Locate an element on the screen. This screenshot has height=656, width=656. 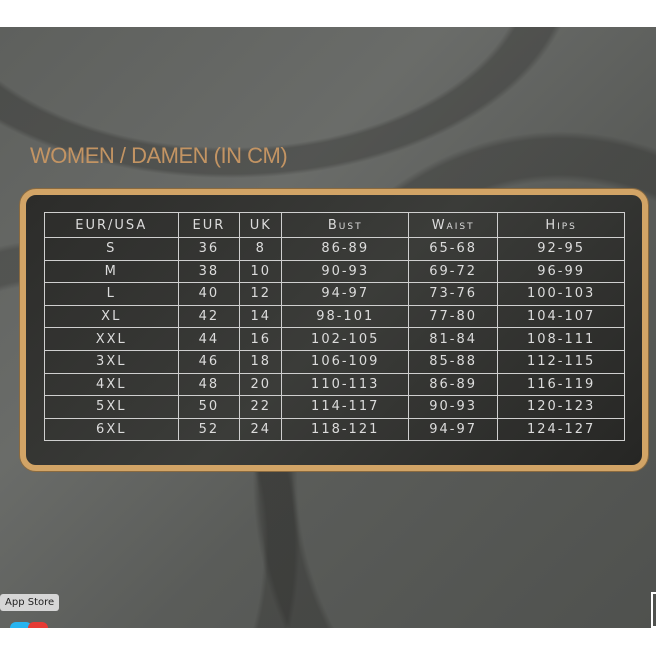
dock-tooltip: App Store is located at coordinates (30, 602).